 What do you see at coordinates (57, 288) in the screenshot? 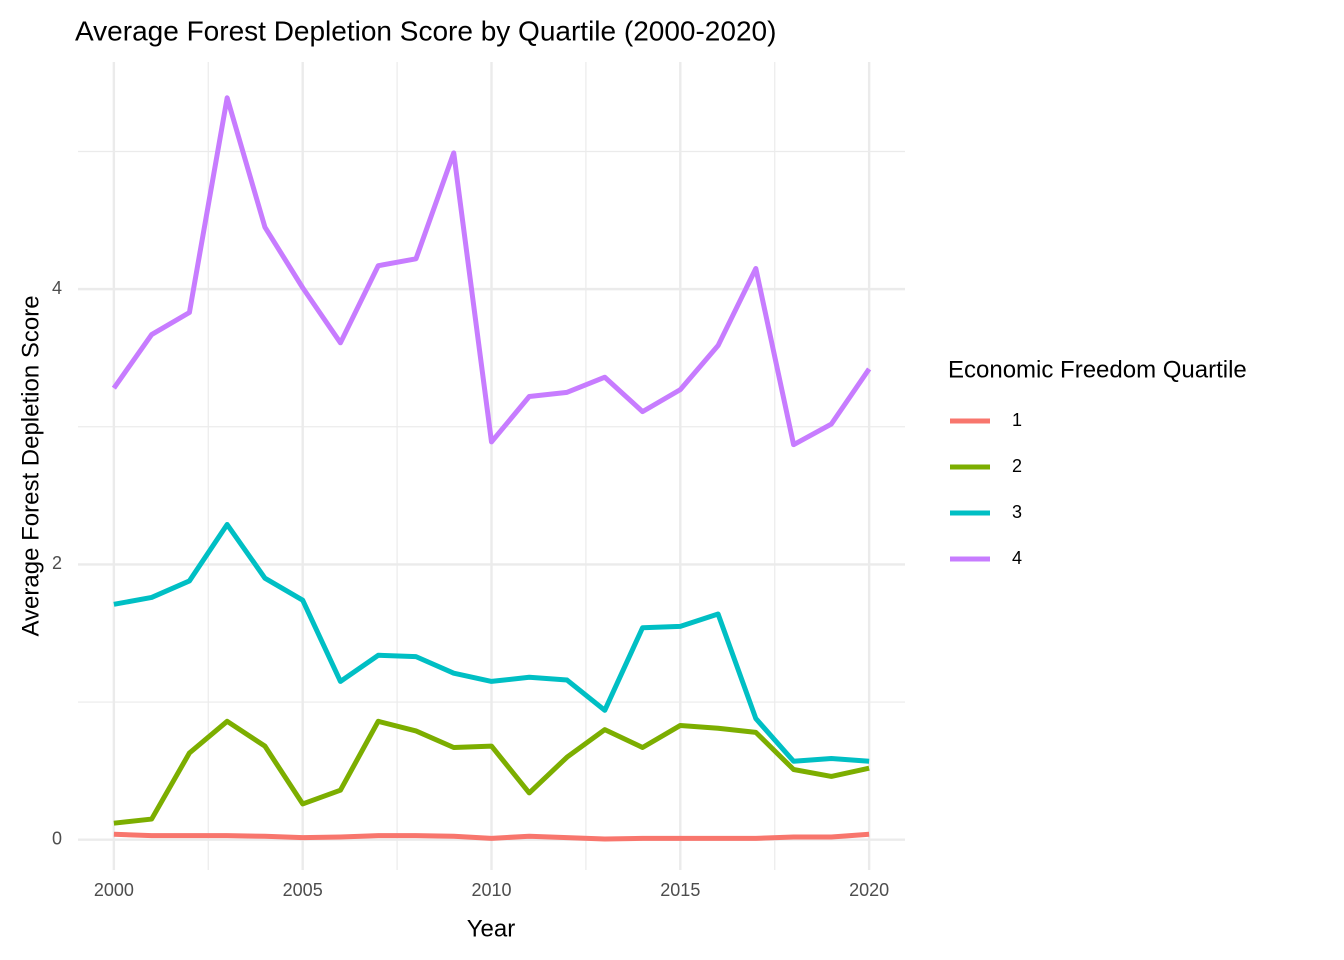
I see `y-tick-label: 4` at bounding box center [57, 288].